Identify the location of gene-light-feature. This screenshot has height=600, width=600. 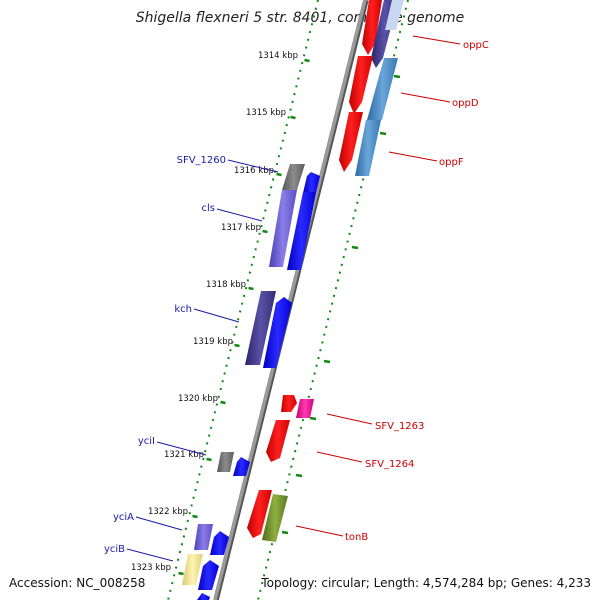
(394, 15).